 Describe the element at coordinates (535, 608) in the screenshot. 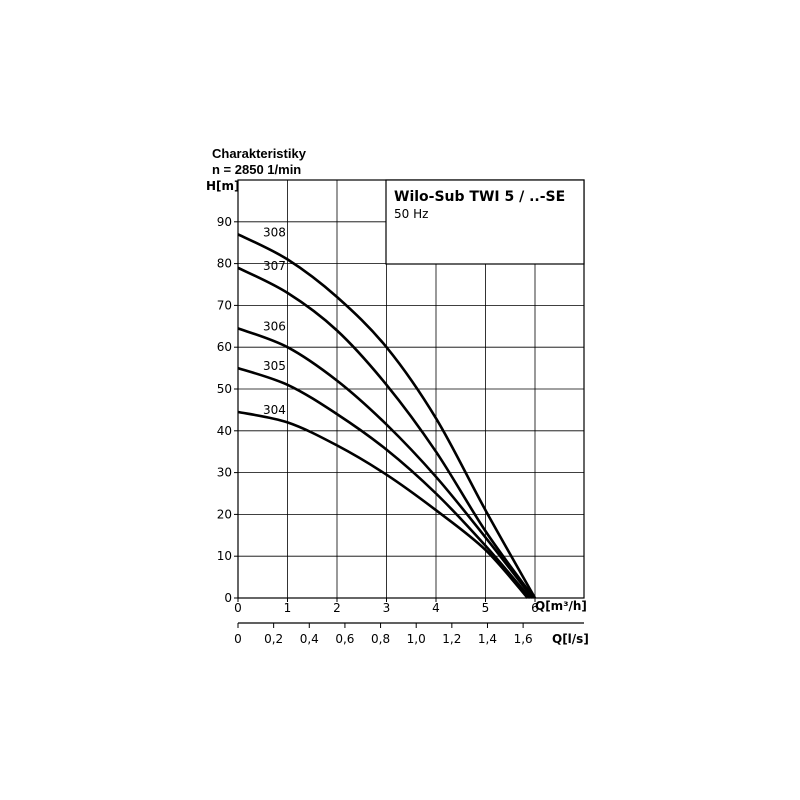

I see `x-tick-label: 6` at that location.